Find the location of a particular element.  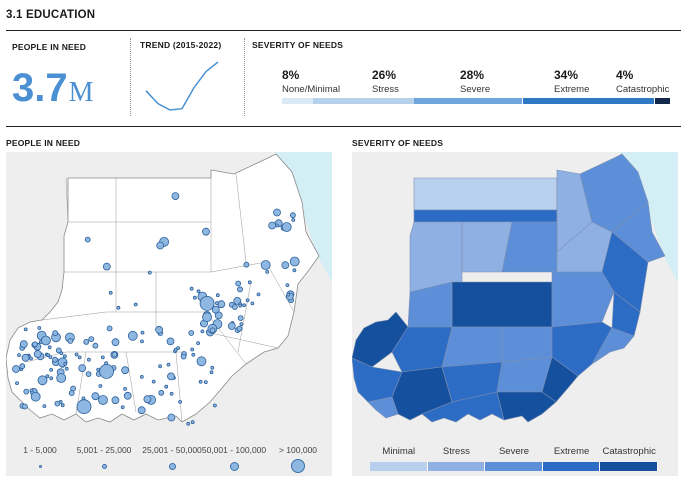

pin-legend-label-1: 5,001 - 25,000 is located at coordinates (104, 450).